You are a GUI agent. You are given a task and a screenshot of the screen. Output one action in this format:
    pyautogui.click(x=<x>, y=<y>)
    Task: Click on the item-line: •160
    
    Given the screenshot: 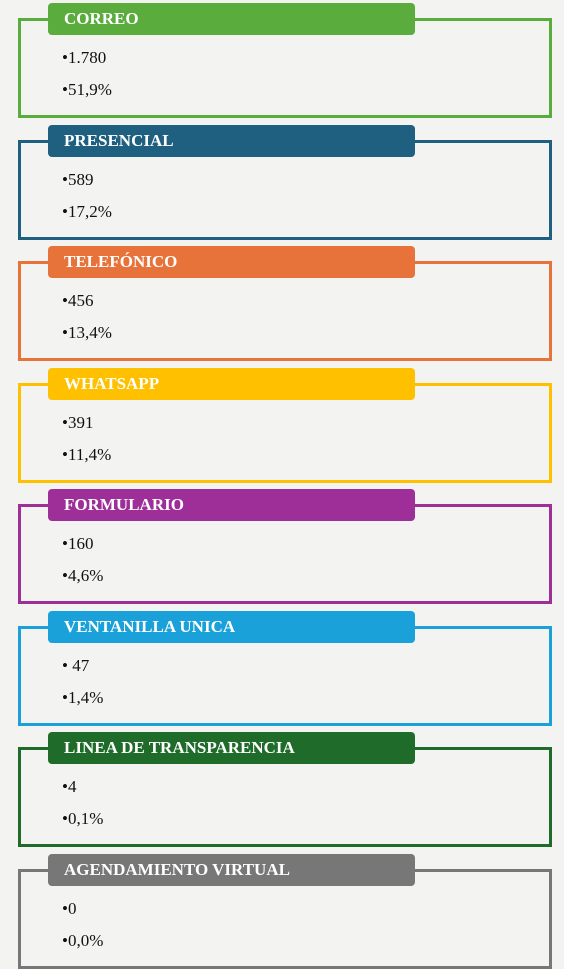 What is the action you would take?
    pyautogui.click(x=78, y=543)
    